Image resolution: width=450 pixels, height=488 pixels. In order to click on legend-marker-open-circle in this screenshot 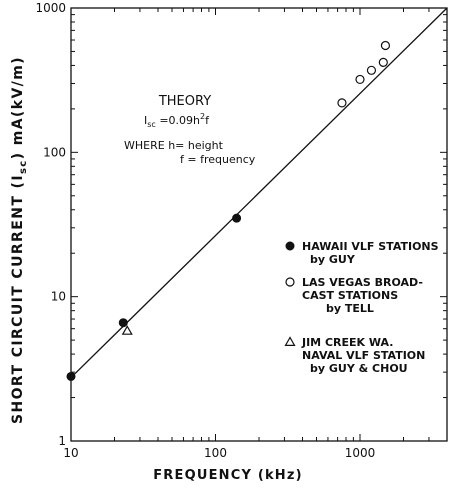, I will do `click(290, 282)`.